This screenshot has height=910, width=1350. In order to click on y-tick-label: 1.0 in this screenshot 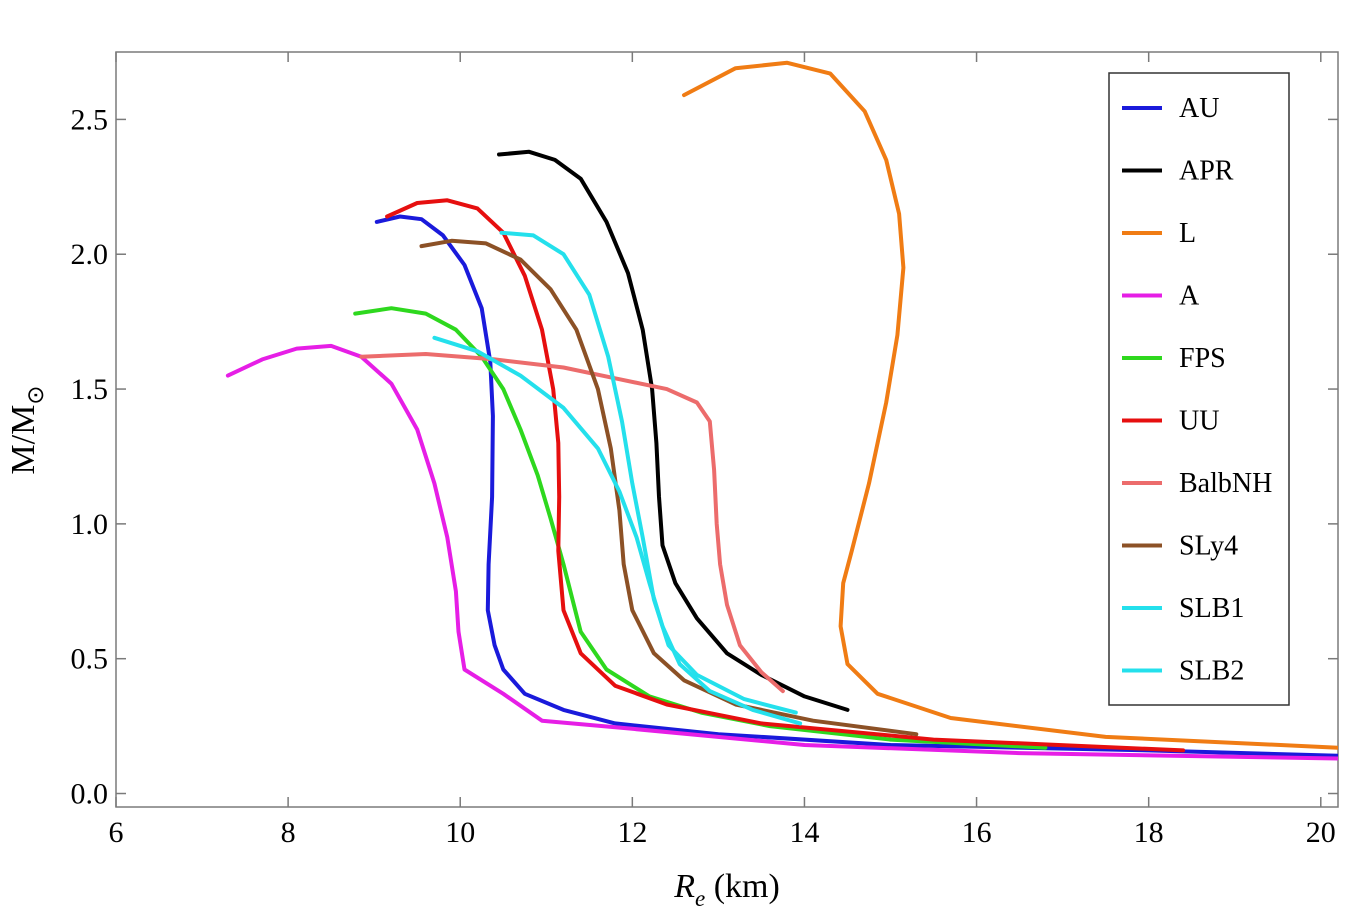, I will do `click(90, 524)`.